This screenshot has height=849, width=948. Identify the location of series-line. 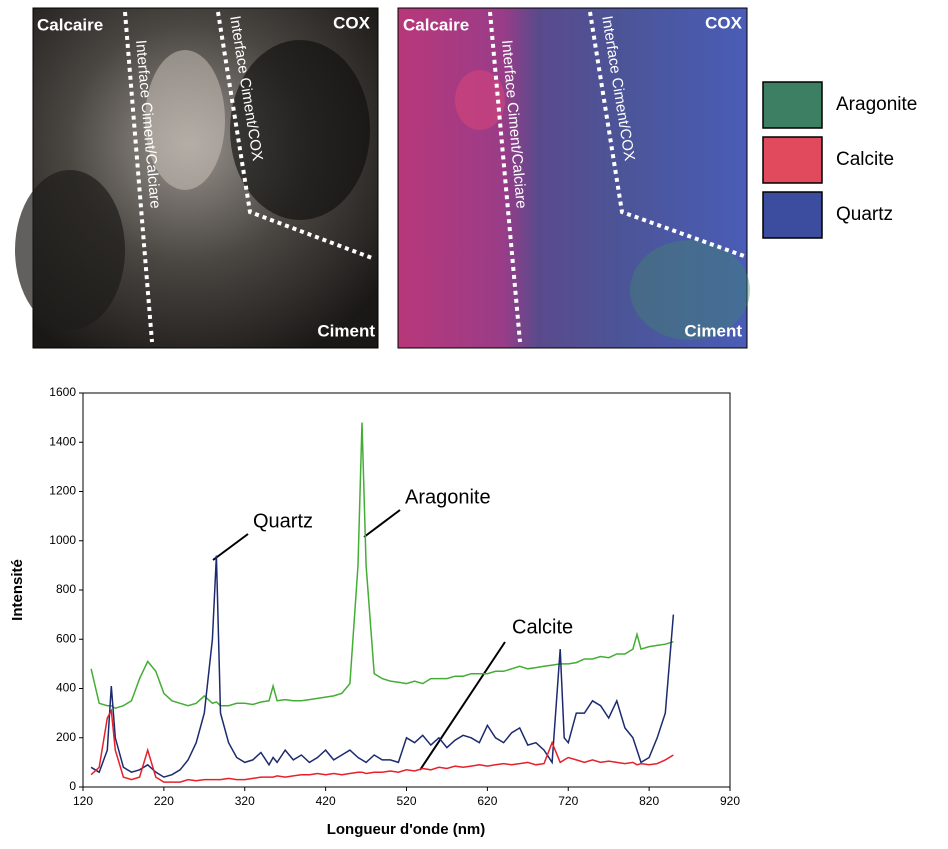
(382, 745).